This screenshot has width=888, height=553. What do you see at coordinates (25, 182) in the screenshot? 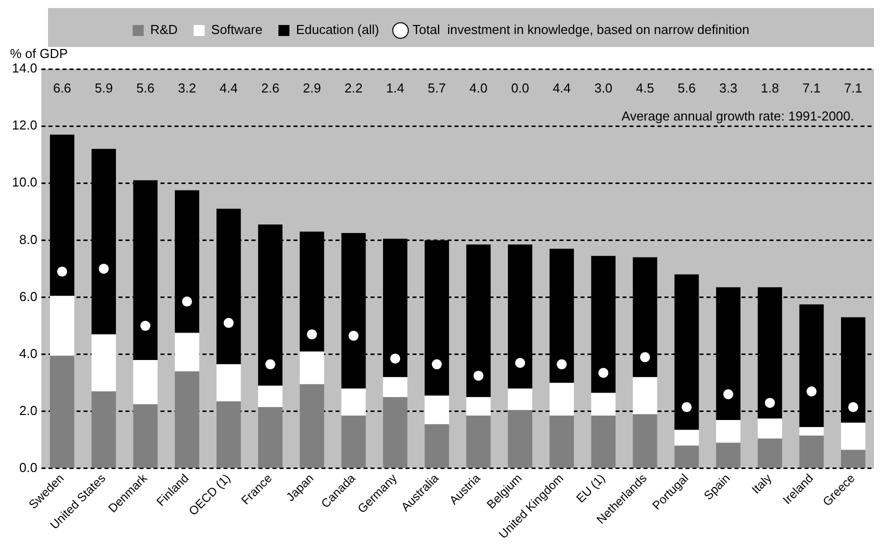
I see `y-tick-label: 10.0` at bounding box center [25, 182].